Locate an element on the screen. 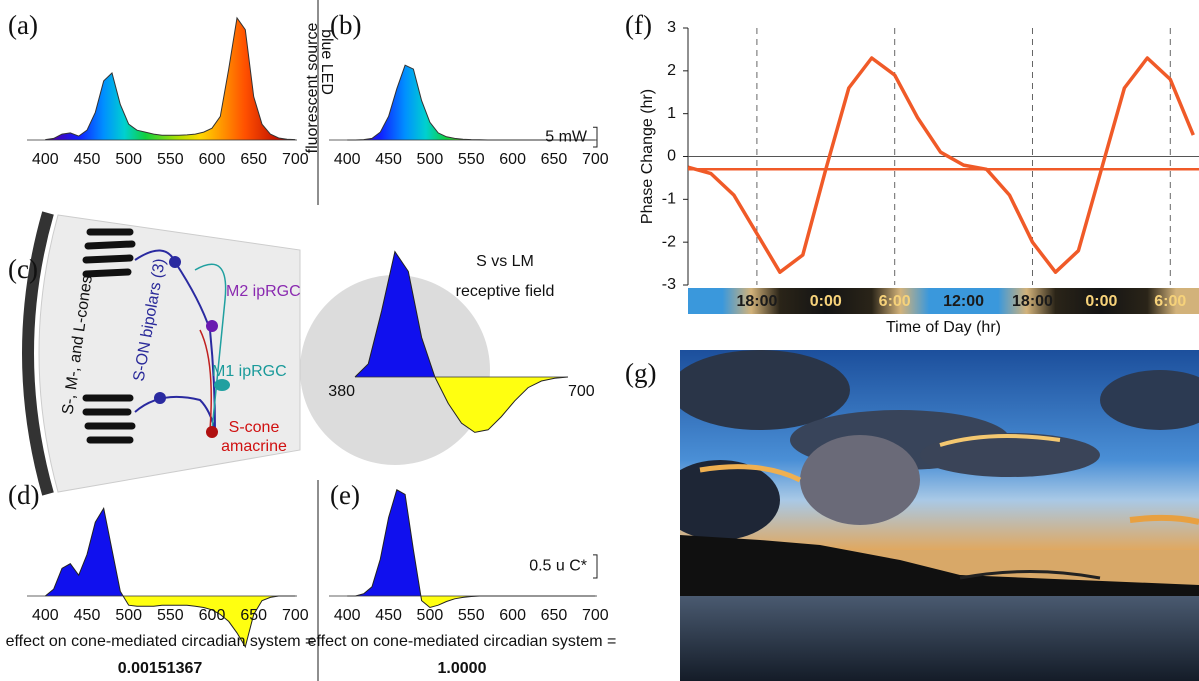  x-tick-label: 380 is located at coordinates (341, 391).